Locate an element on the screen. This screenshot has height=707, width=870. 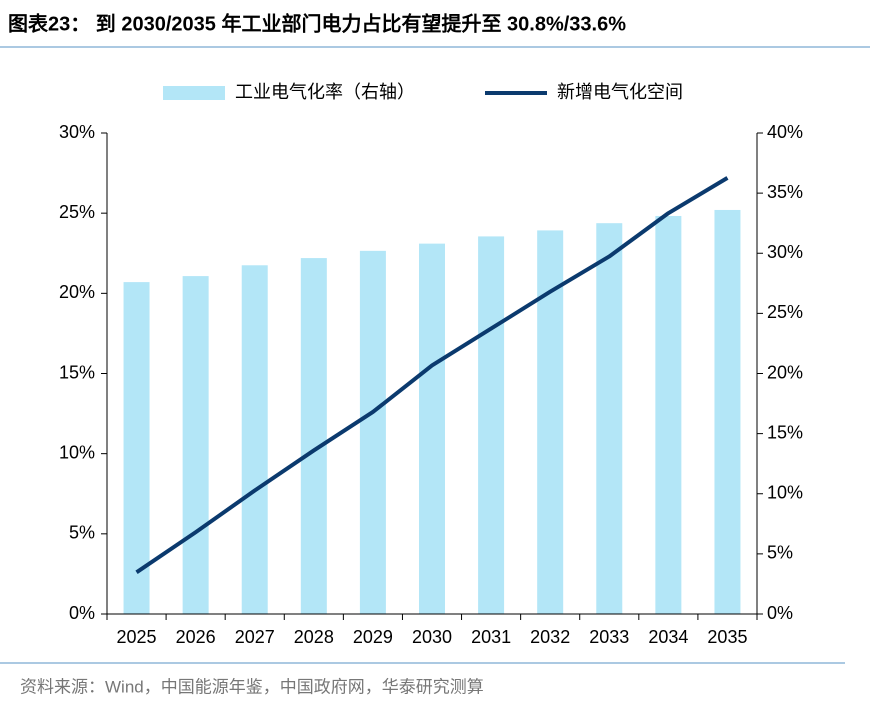
y2-tick-label: 20% is located at coordinates (785, 372).